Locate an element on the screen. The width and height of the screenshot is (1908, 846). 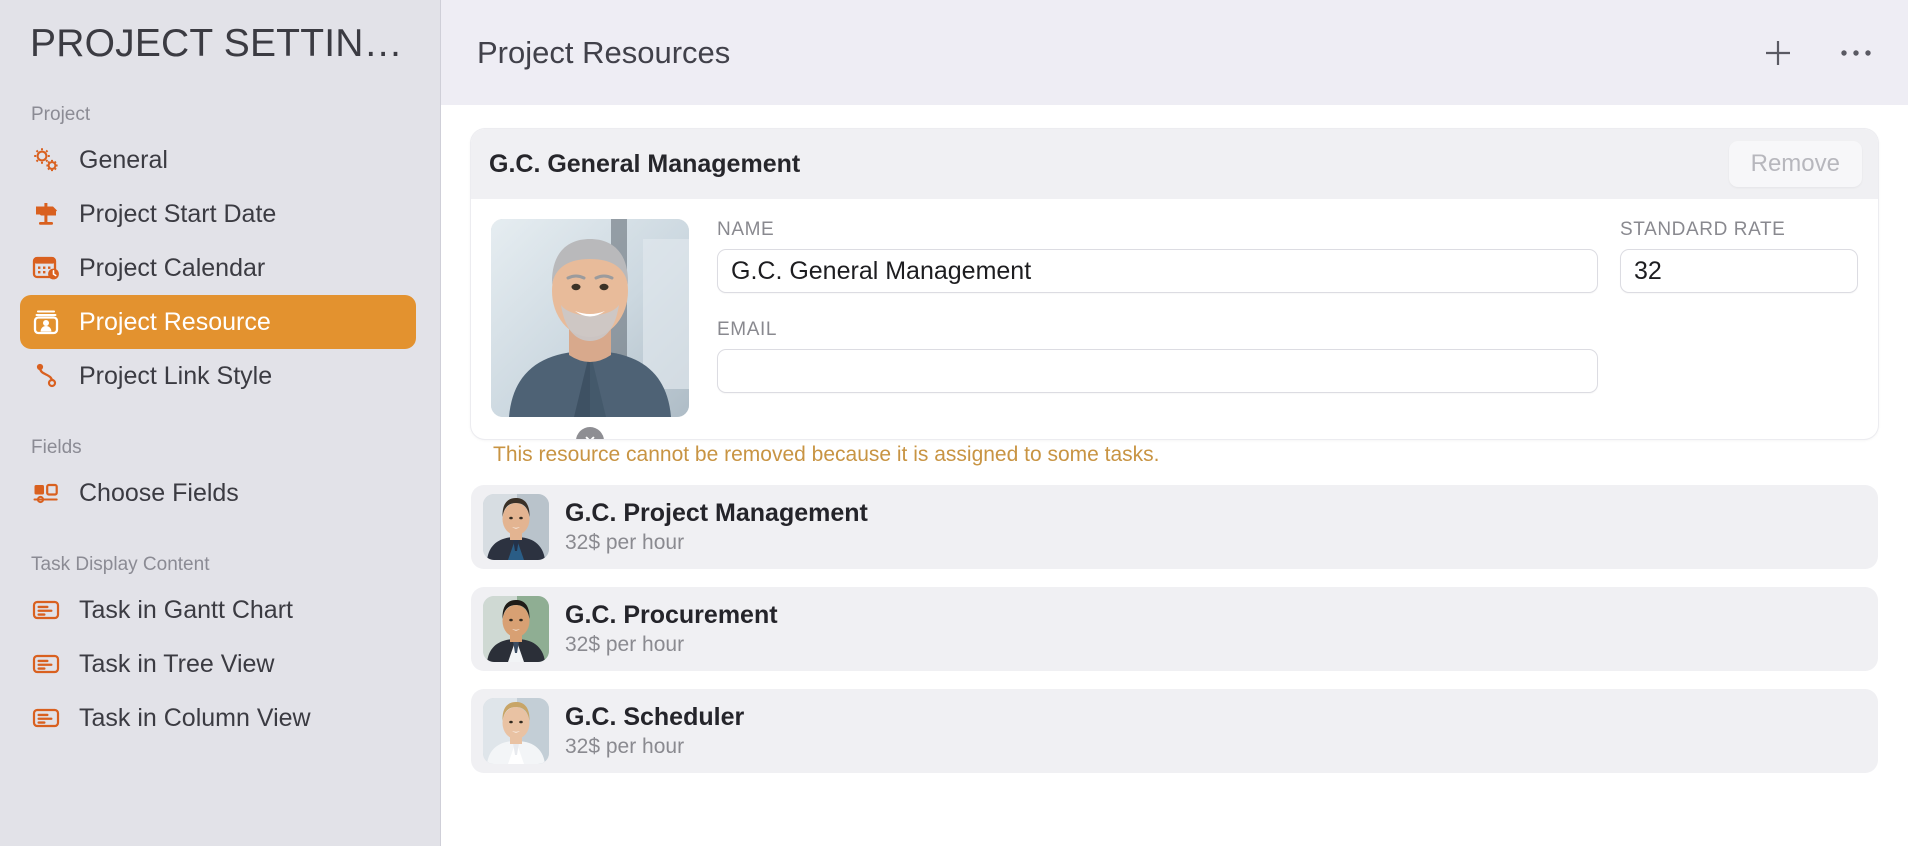
avatar-column is located at coordinates (590, 329).